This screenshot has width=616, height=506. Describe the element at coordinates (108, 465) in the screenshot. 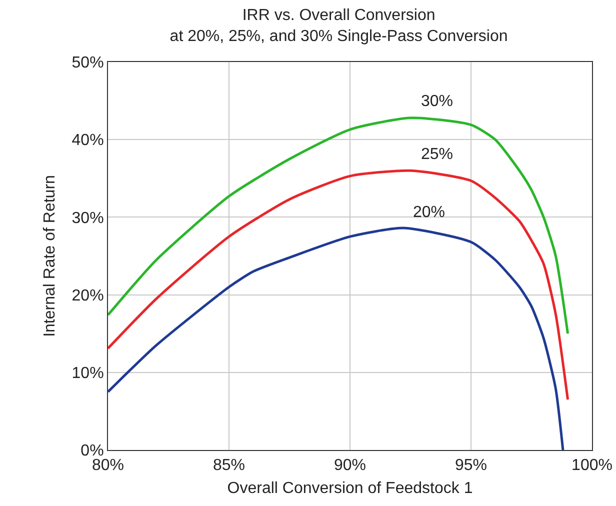

I see `x-tick-label: 80%` at that location.